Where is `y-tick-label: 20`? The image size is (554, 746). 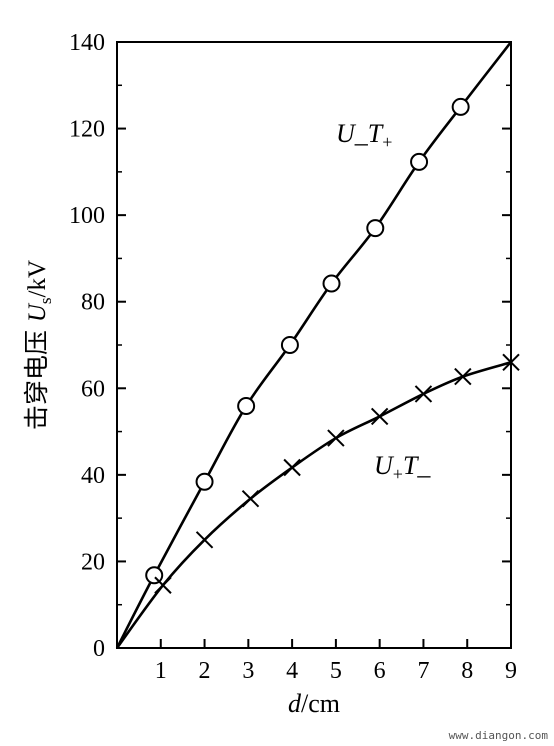
y-tick-label: 20 is located at coordinates (93, 562).